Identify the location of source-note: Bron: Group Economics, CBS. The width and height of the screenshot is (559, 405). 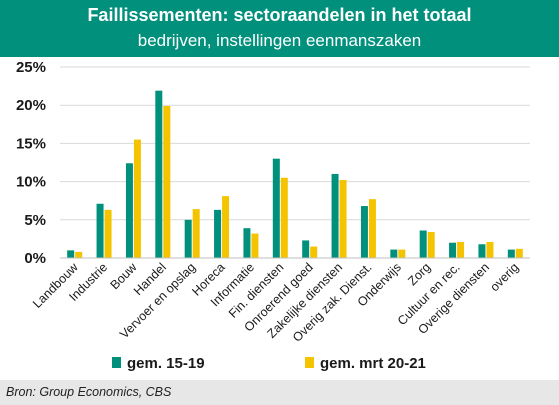
(89, 392).